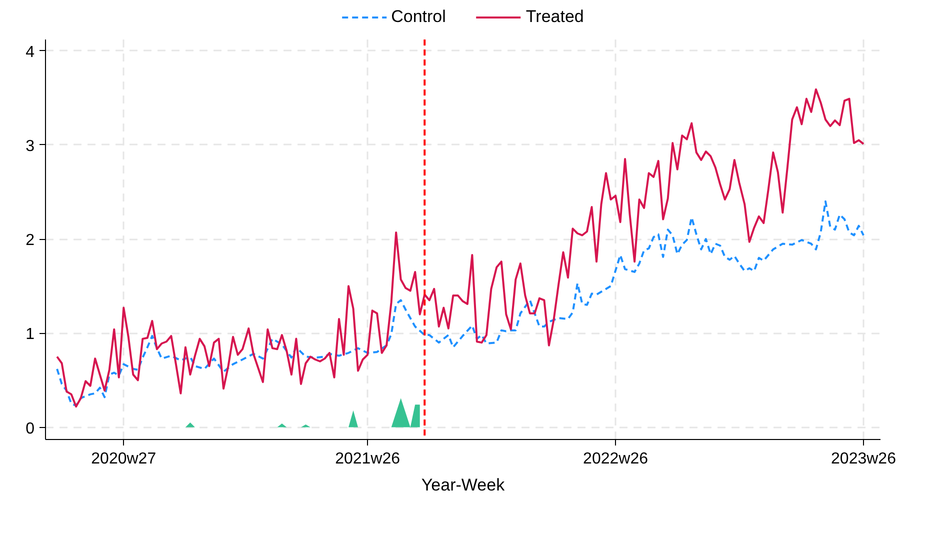 The height and width of the screenshot is (559, 932). I want to click on x-tick-label: 2021w26, so click(367, 459).